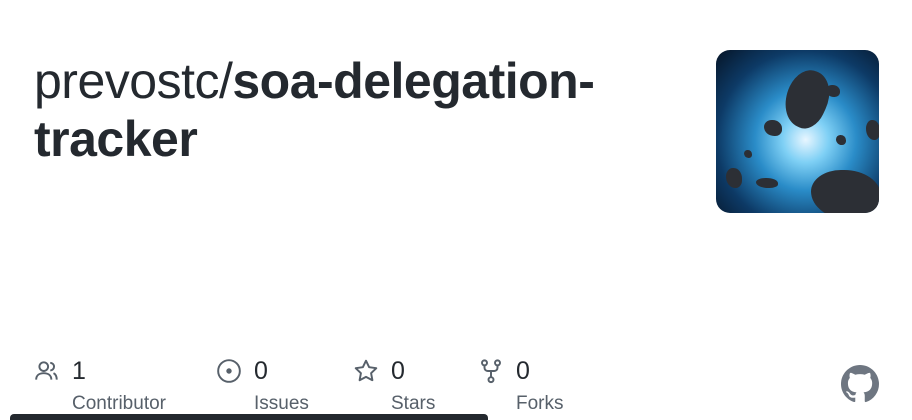  I want to click on language-bar, so click(249, 417).